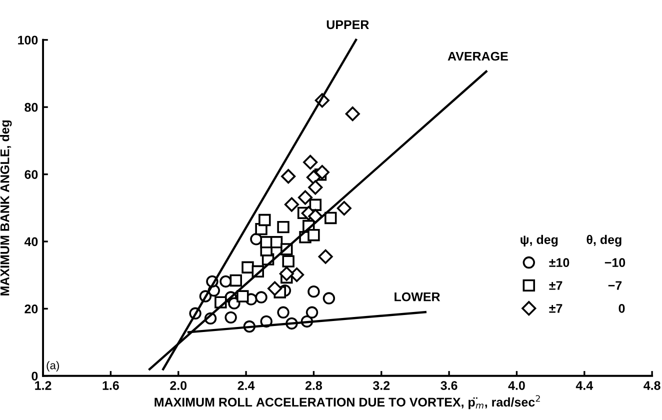 The width and height of the screenshot is (662, 420). I want to click on x-tick-label: 2.4, so click(246, 385).